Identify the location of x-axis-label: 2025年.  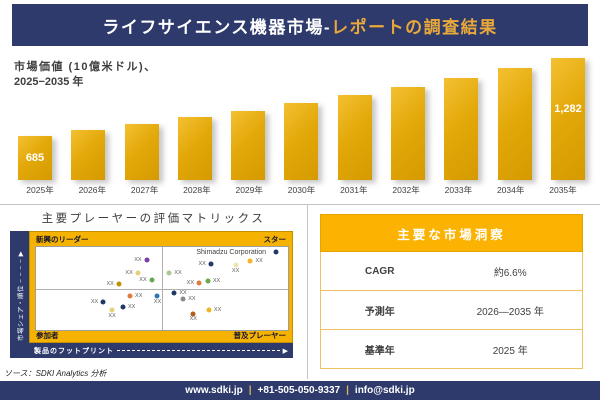
(40, 190).